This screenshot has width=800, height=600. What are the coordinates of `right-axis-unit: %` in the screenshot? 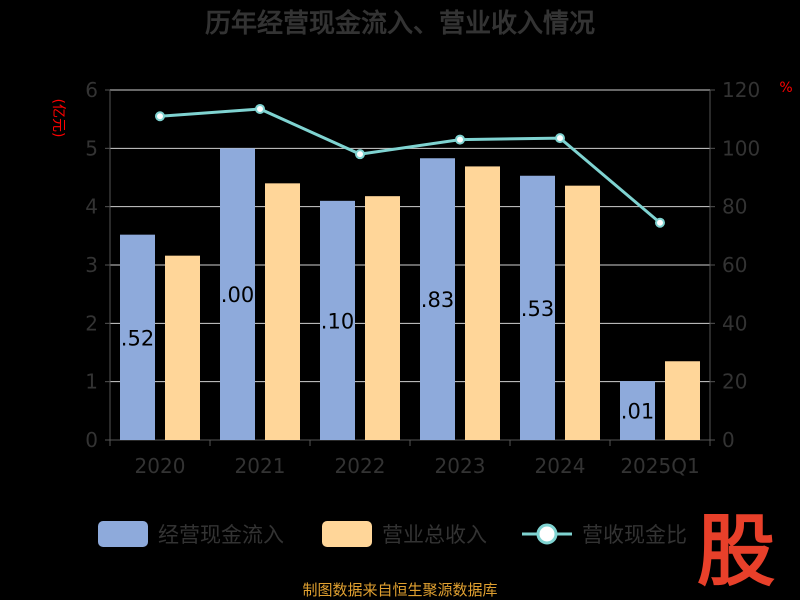 It's located at (785, 88).